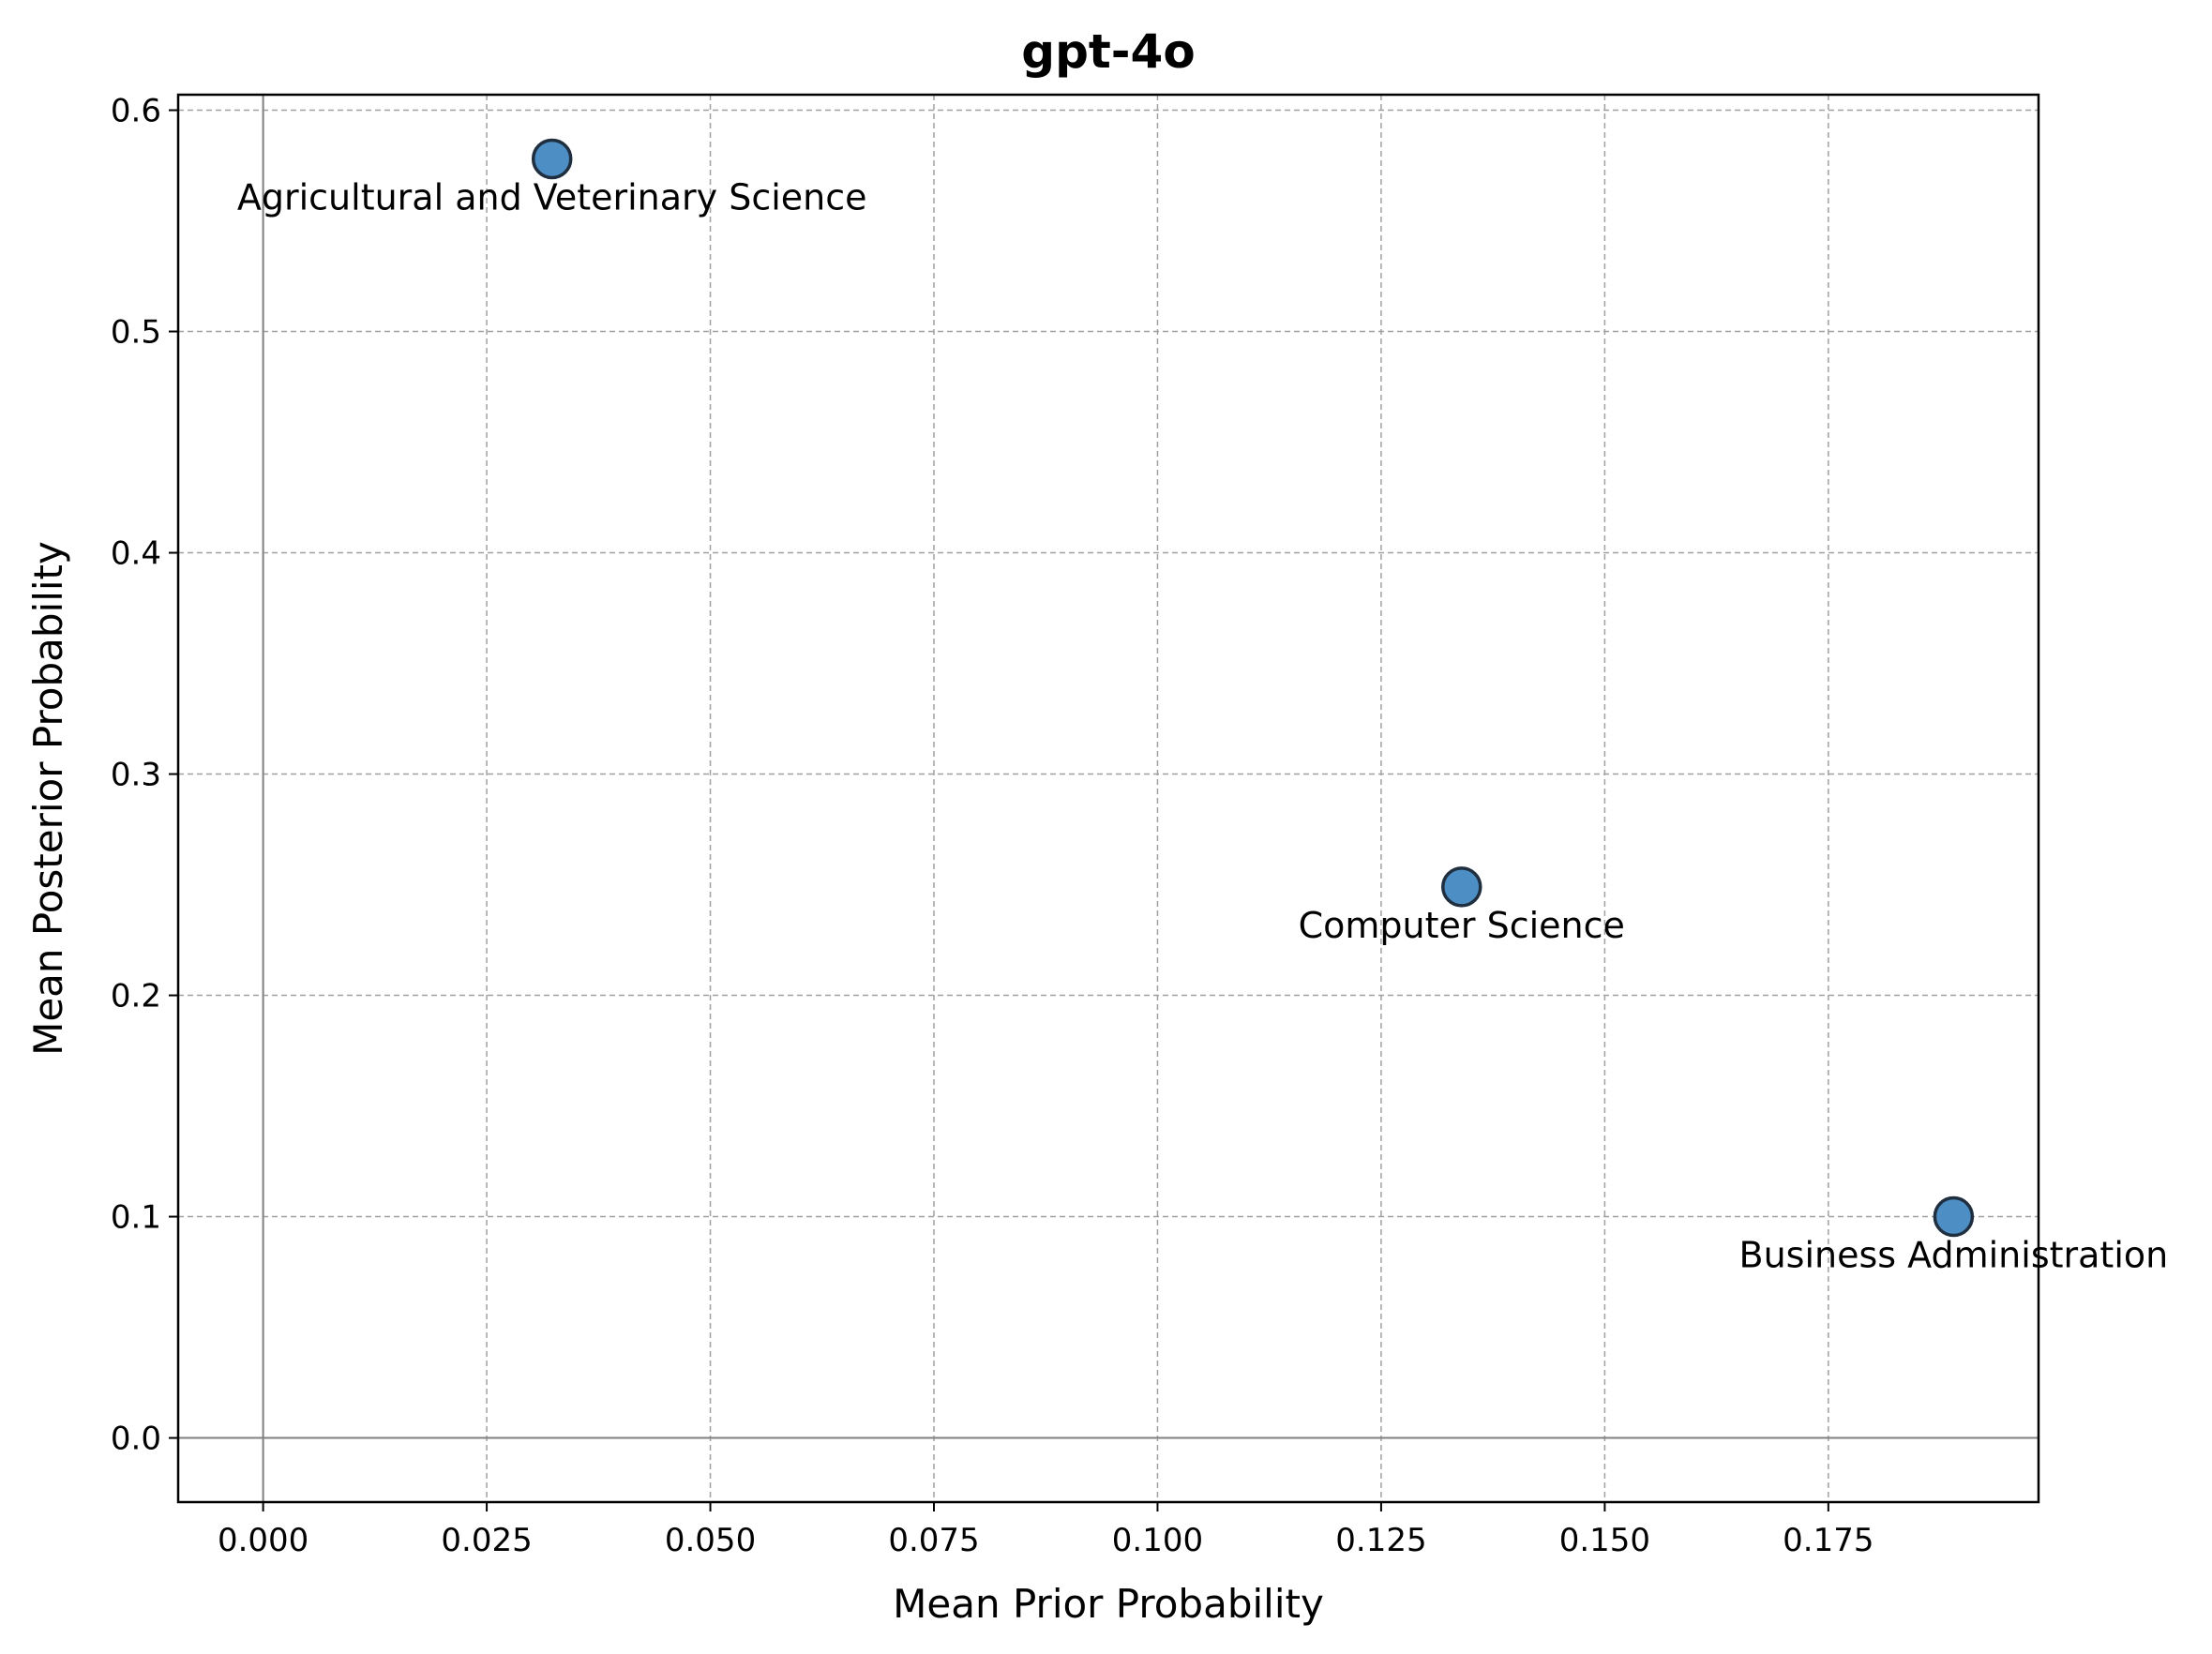  I want to click on y-tick-label: 0.4, so click(136, 554).